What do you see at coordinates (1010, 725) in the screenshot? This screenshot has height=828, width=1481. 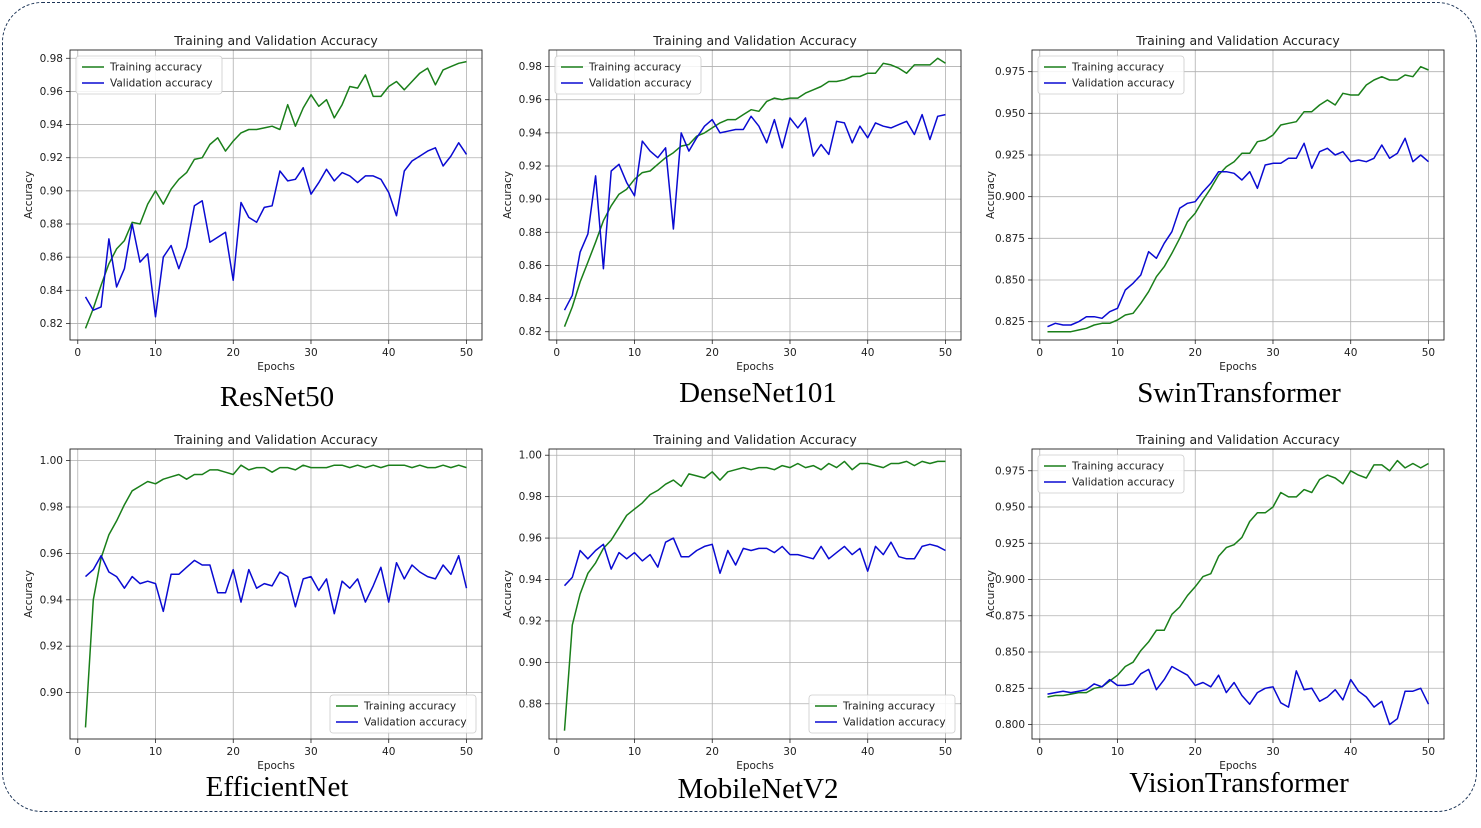 I see `y-tick-label: 0.800` at bounding box center [1010, 725].